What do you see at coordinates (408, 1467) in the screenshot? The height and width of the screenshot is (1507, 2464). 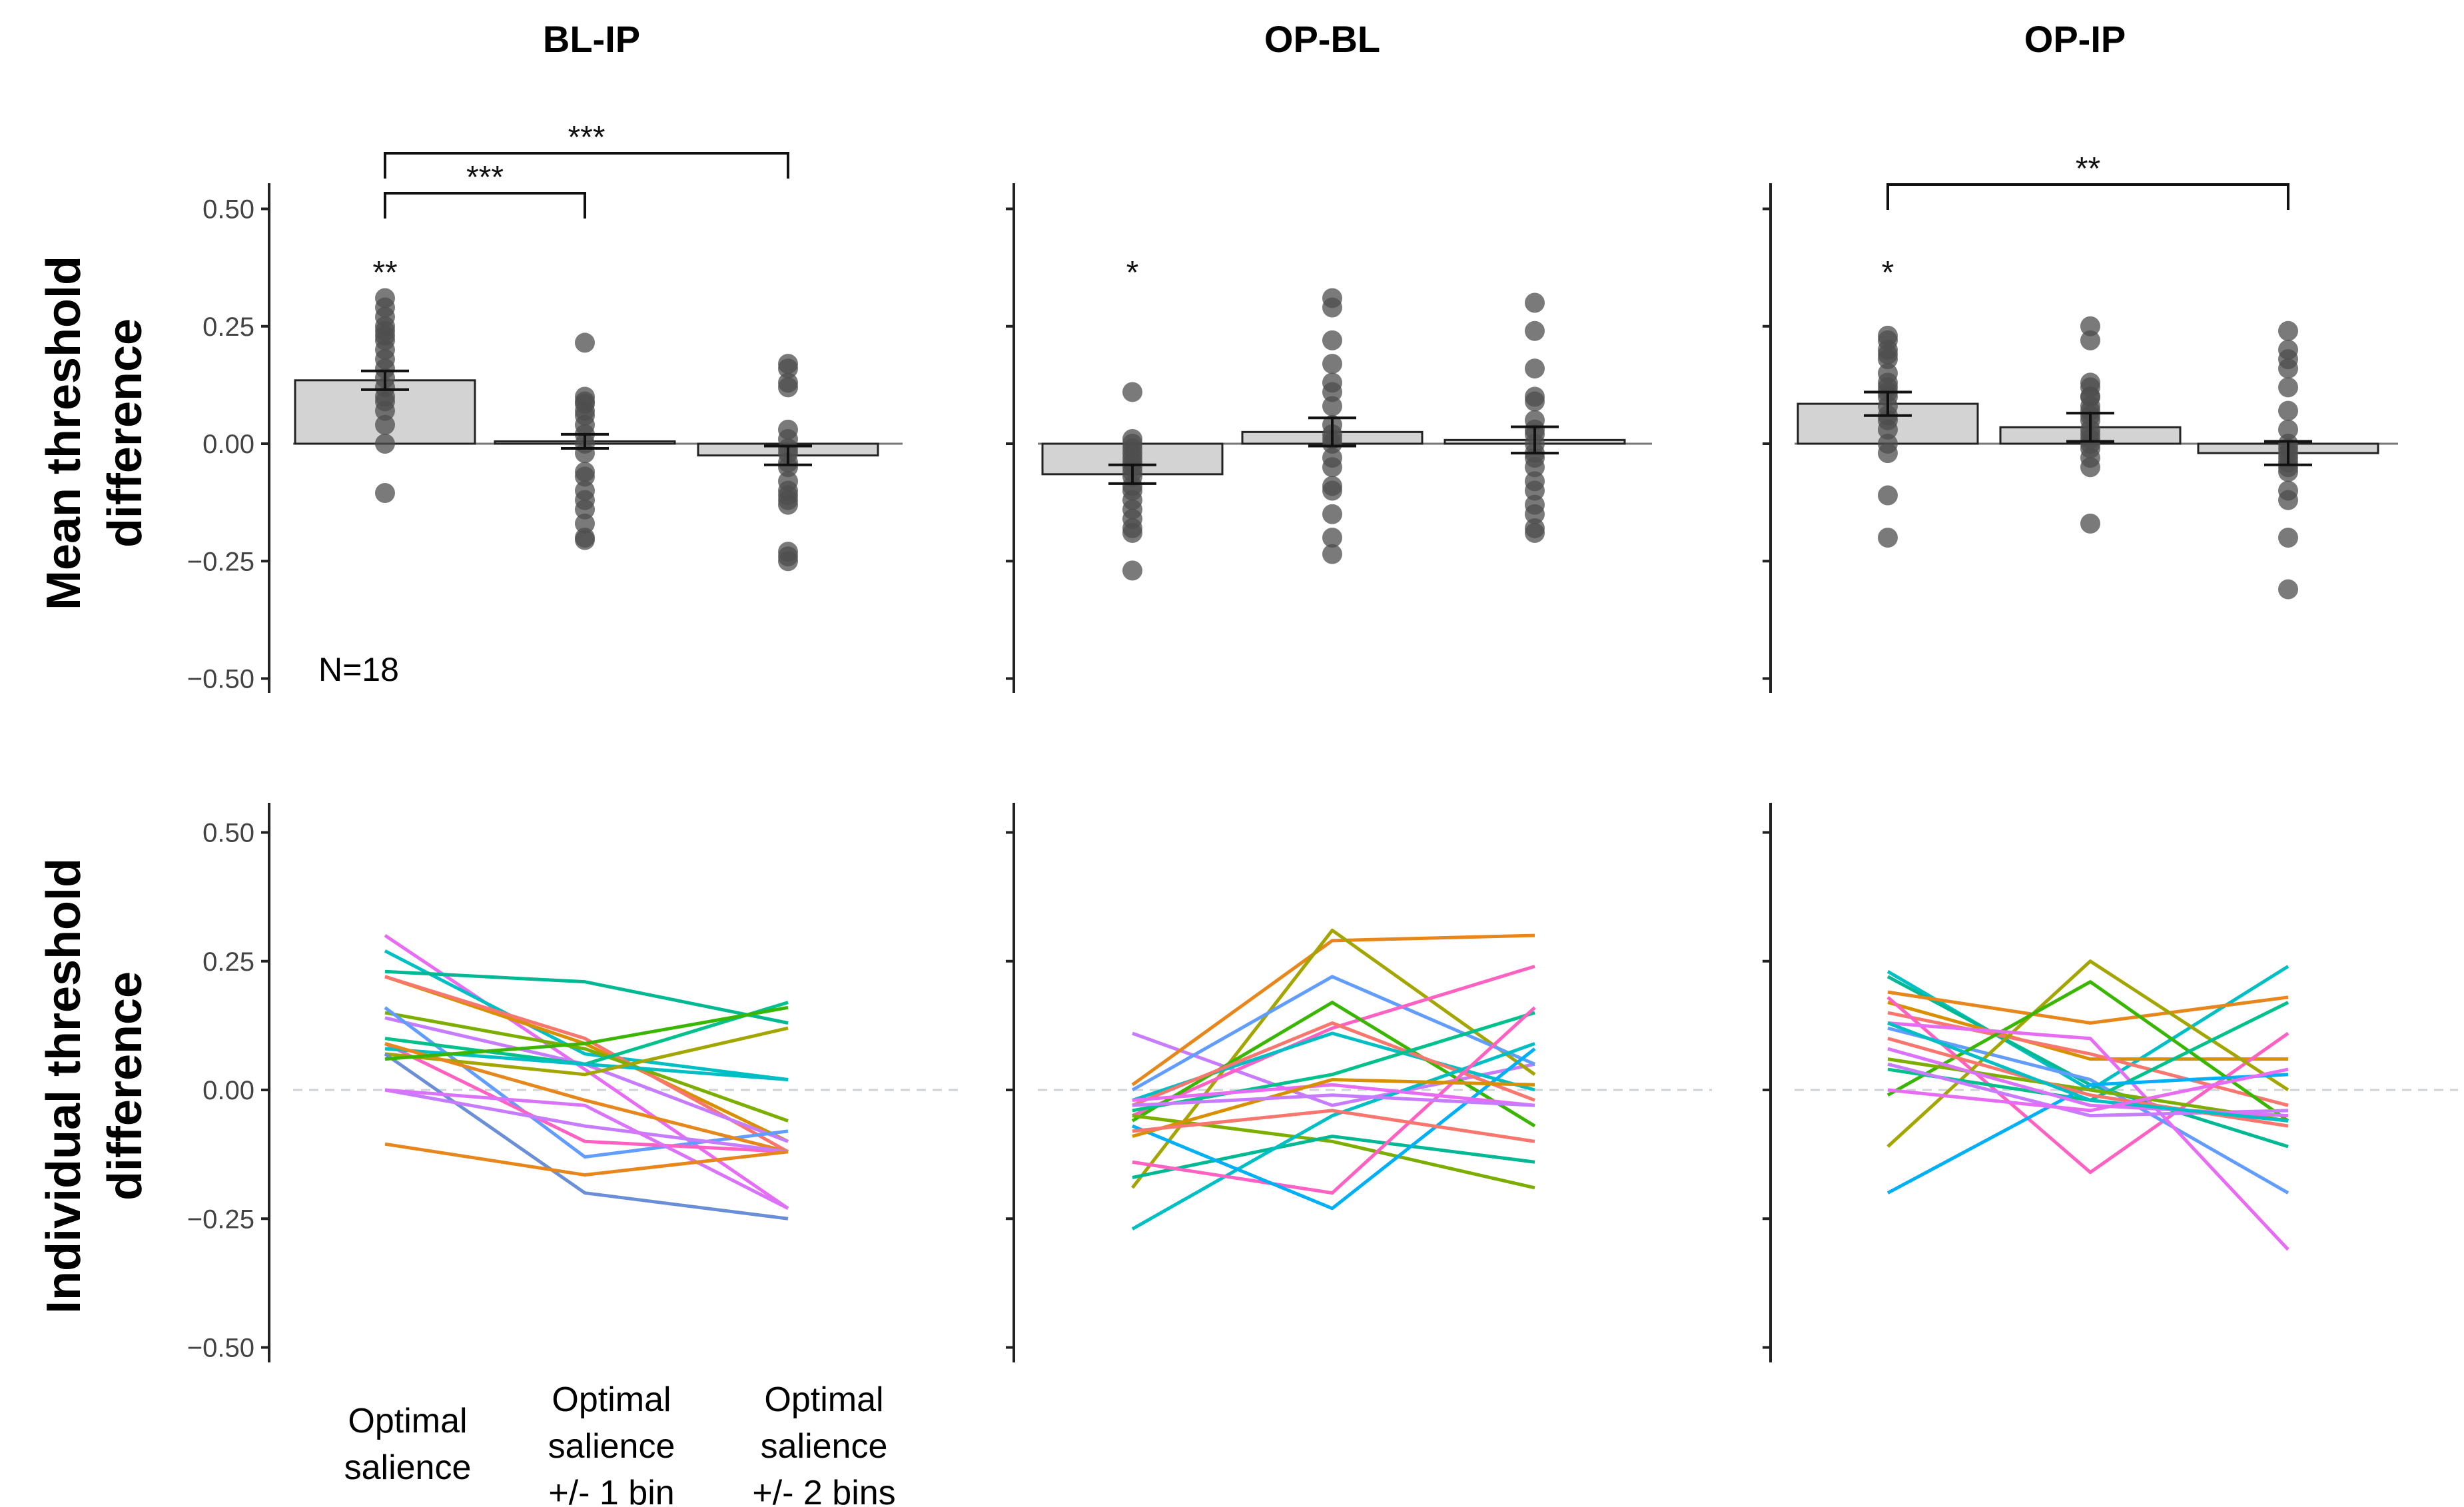 I see `x-label-optimal-2: salience` at bounding box center [408, 1467].